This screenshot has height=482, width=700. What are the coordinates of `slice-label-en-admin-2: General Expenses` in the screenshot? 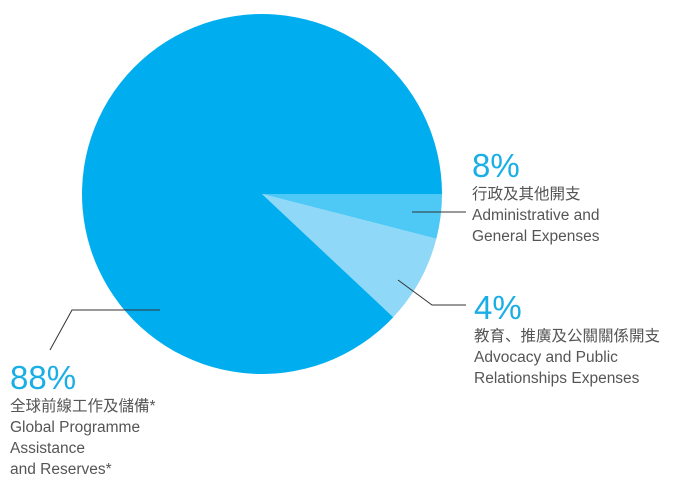 It's located at (536, 236).